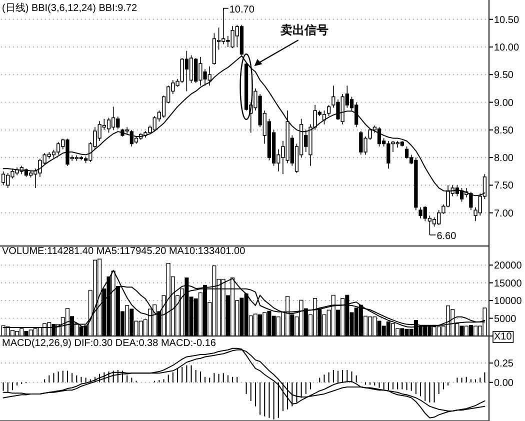  I want to click on y-tick-label: 10000, so click(508, 302).